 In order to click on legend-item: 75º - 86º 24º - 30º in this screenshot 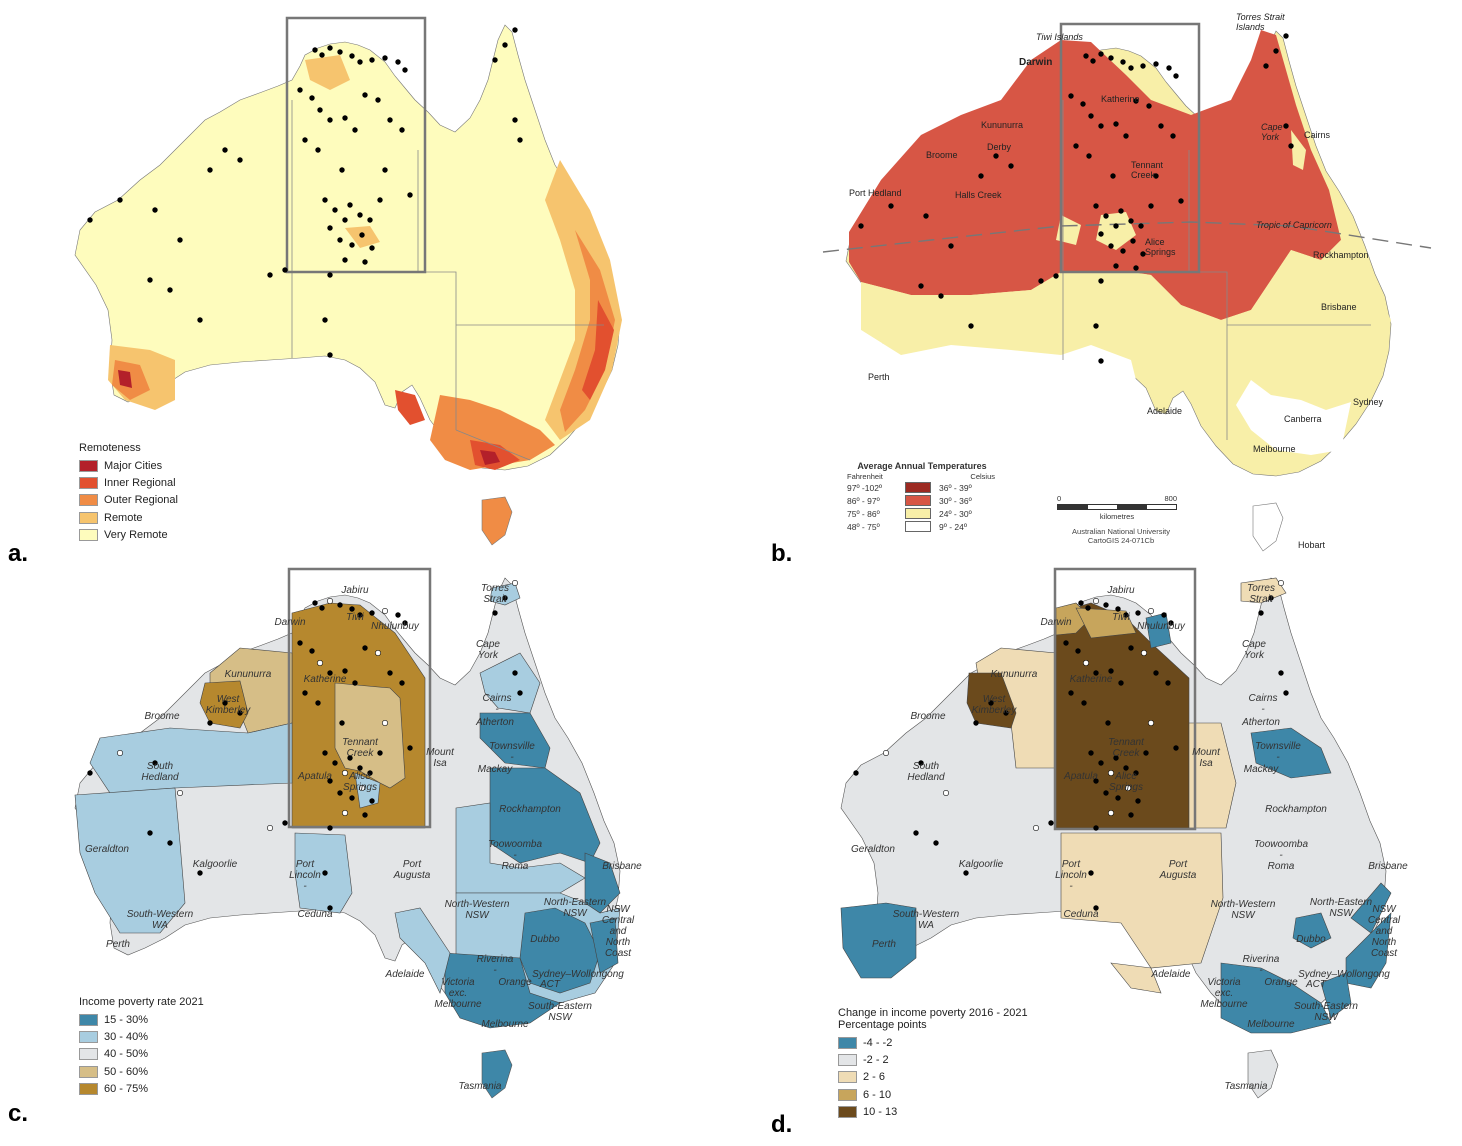, I will do `click(922, 513)`.